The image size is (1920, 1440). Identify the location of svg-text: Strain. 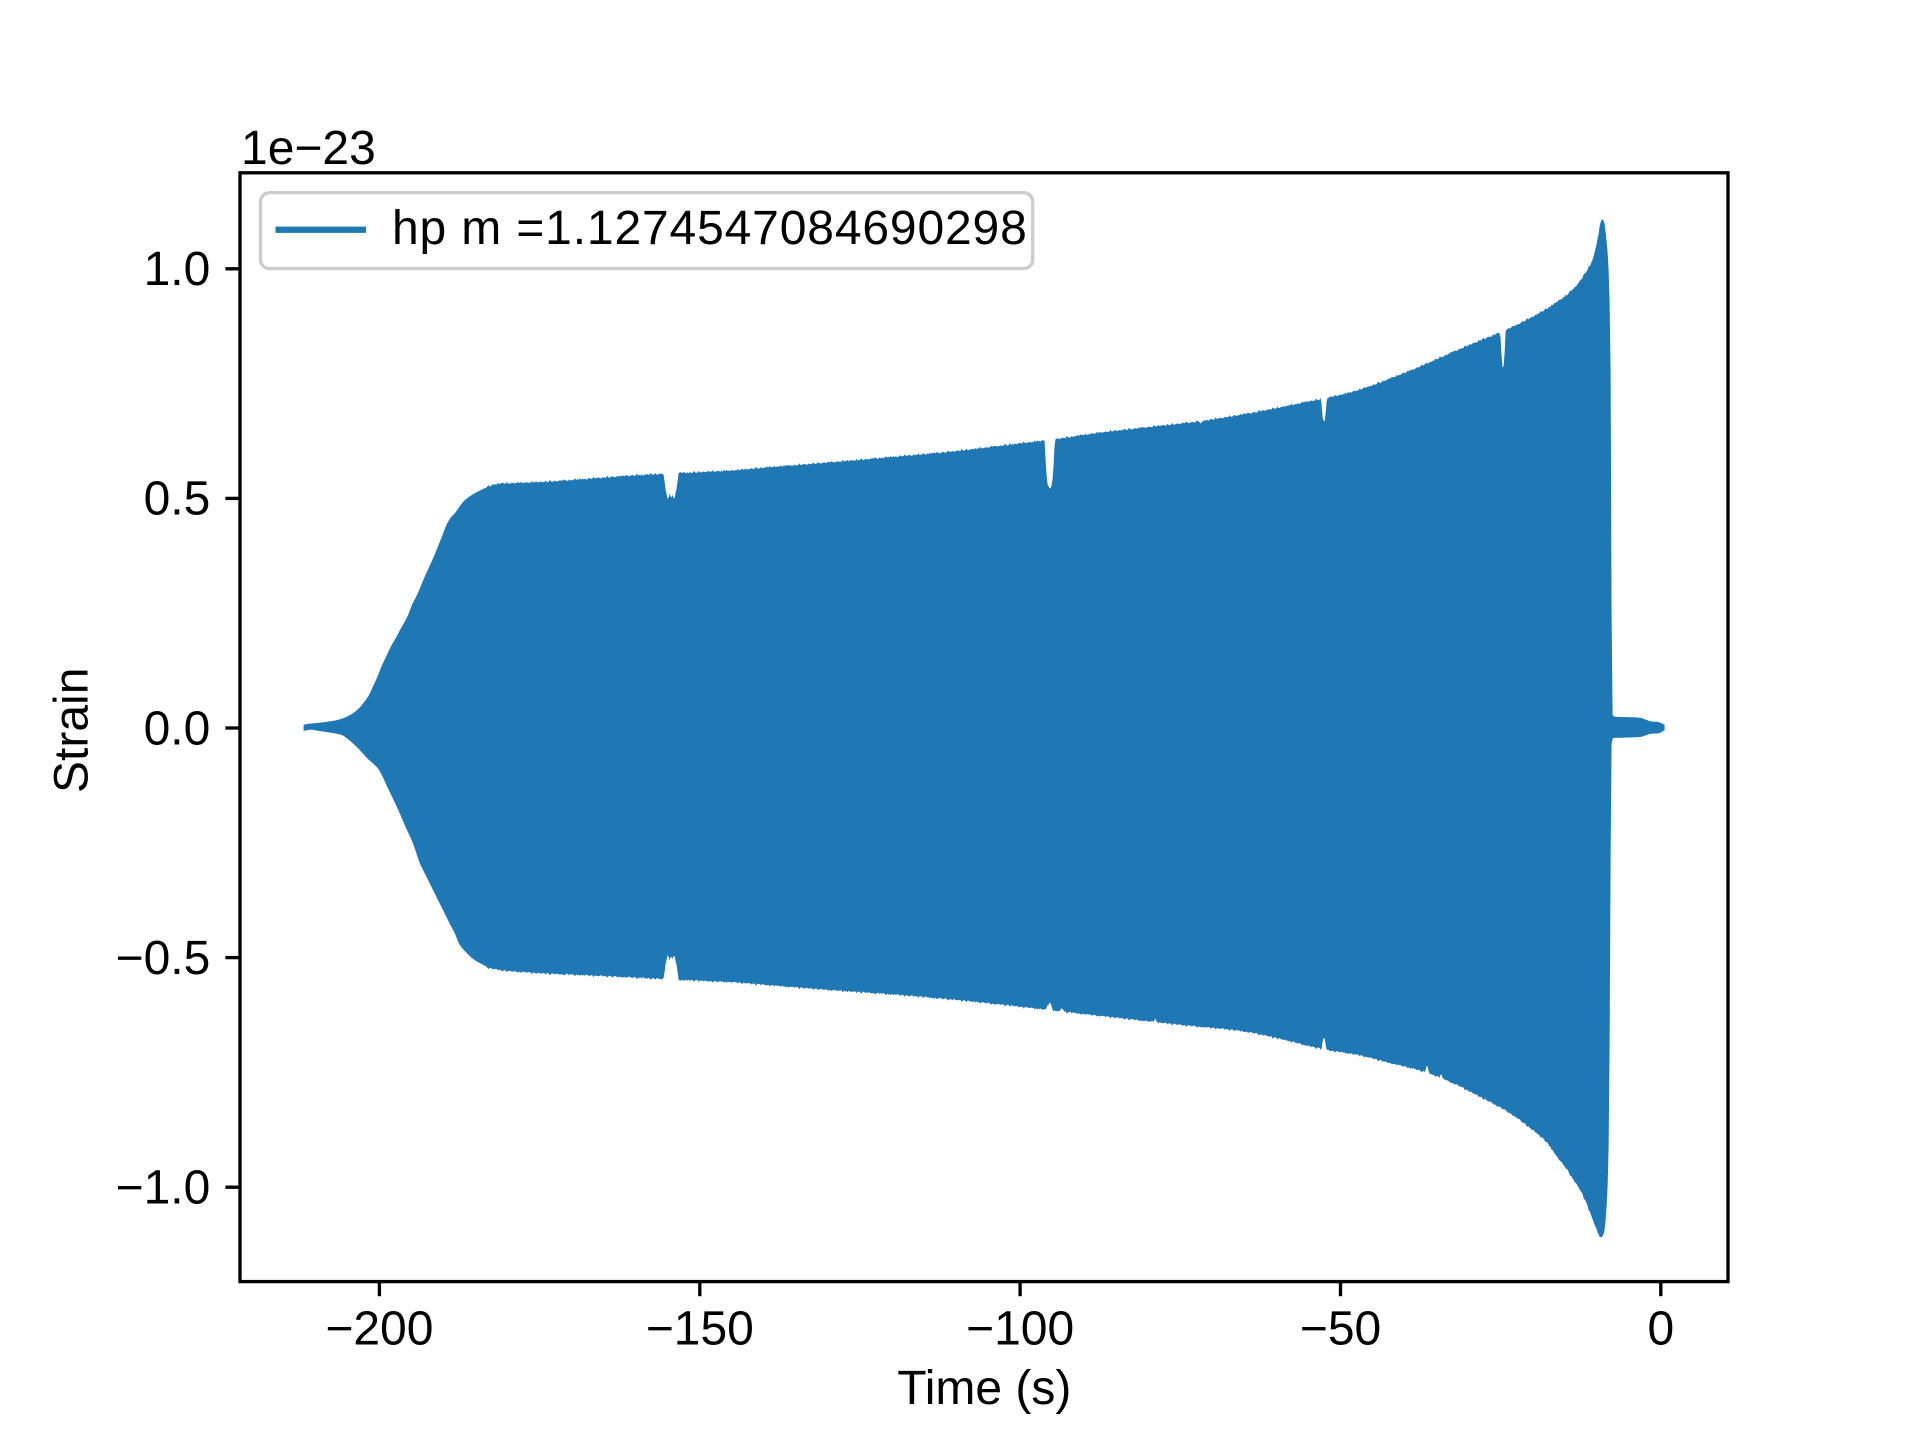
(72, 730).